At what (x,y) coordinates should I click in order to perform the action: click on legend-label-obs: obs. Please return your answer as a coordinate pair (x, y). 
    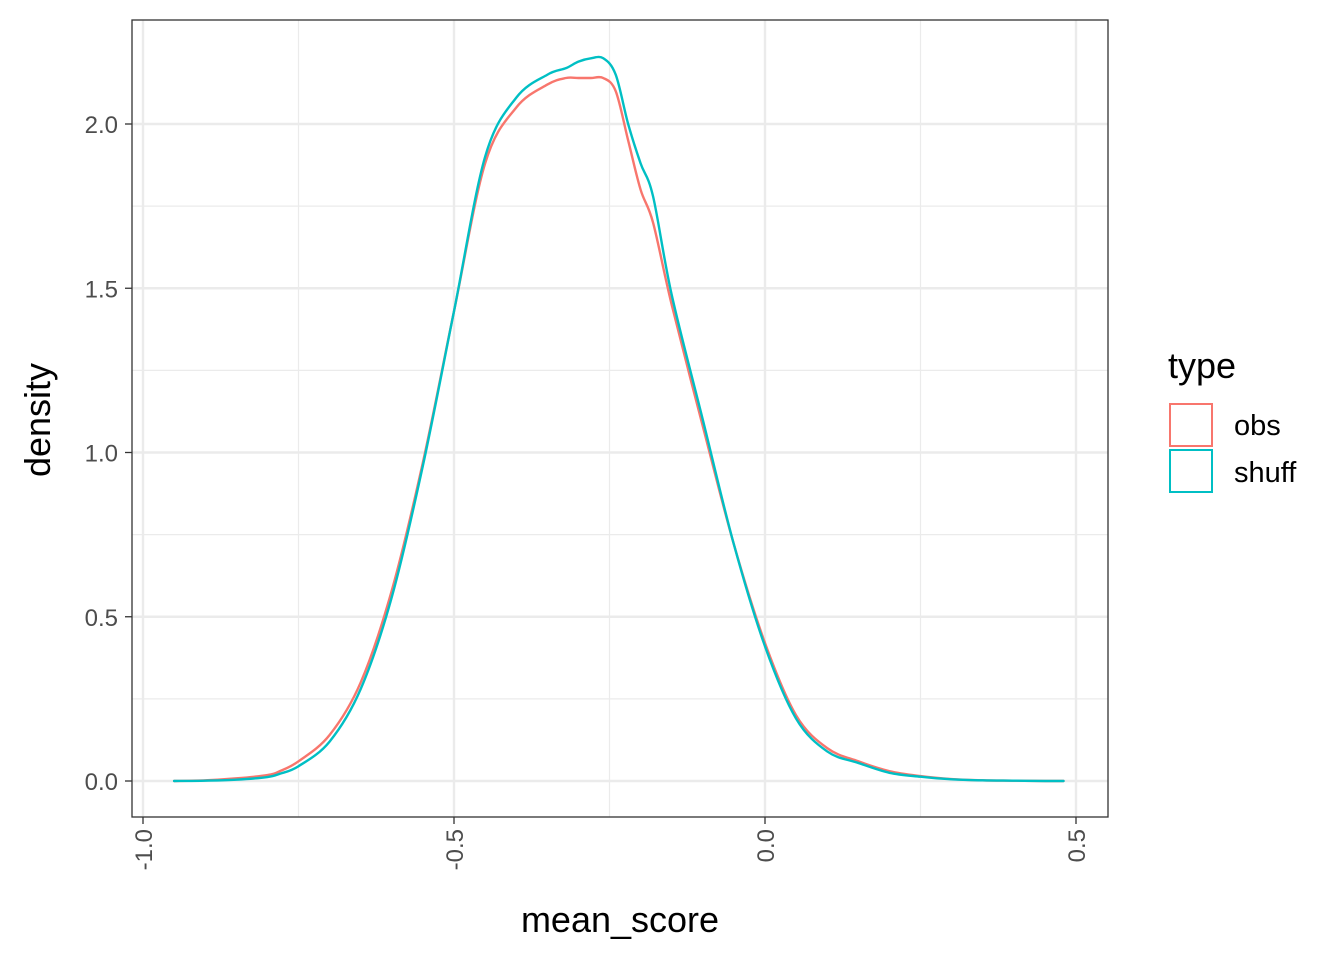
    Looking at the image, I should click on (1257, 426).